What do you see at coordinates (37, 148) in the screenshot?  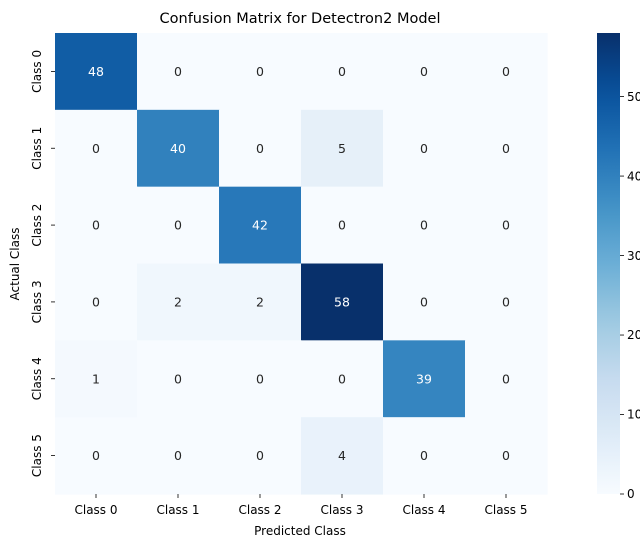 I see `y-tick-label-1: Class 1` at bounding box center [37, 148].